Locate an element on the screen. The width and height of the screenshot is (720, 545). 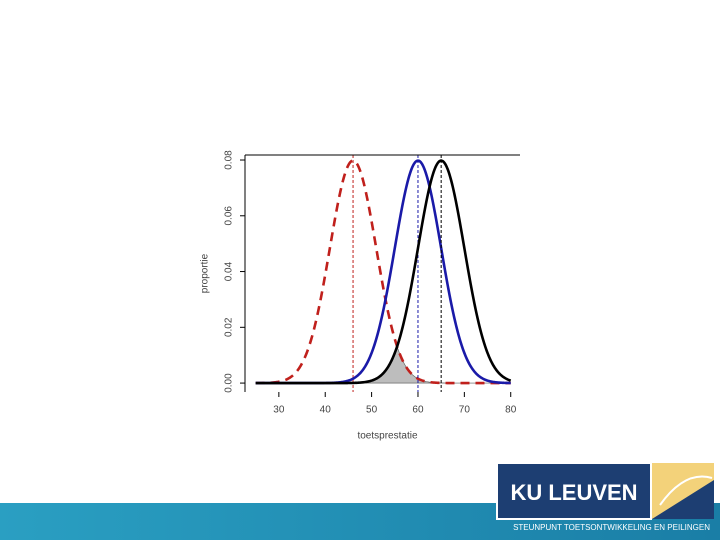
emblem-arc is located at coordinates (686, 490).